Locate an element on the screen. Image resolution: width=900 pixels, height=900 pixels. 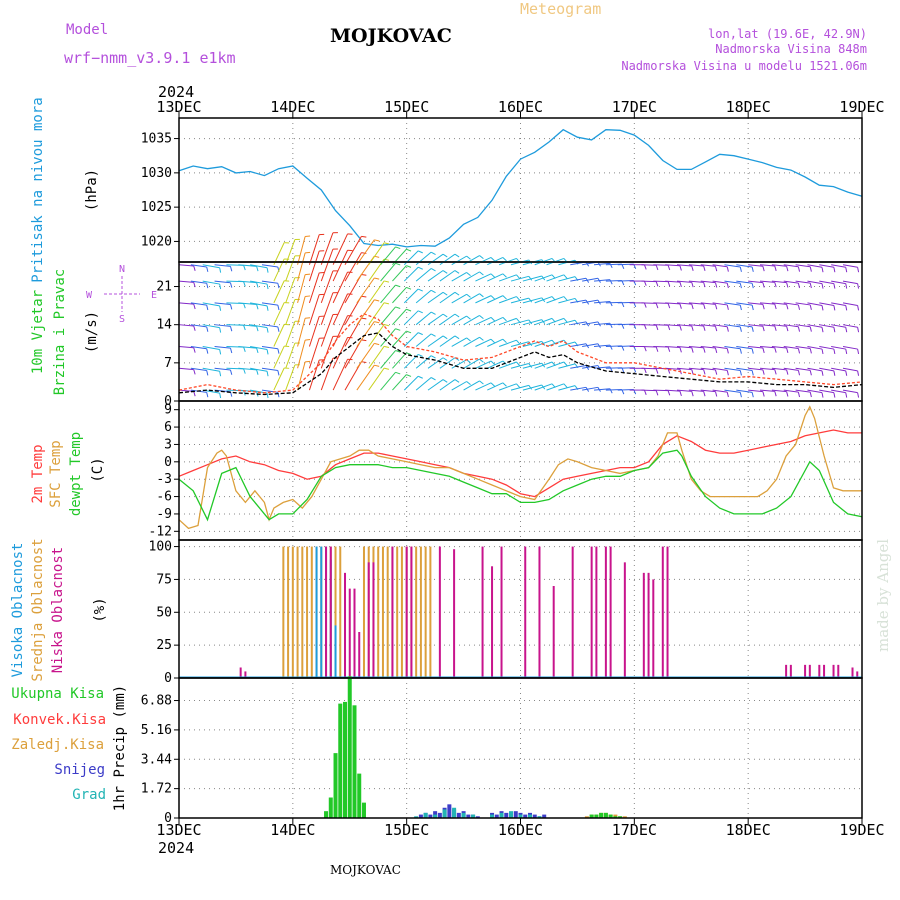
pressure-frame is located at coordinates (520, 190).